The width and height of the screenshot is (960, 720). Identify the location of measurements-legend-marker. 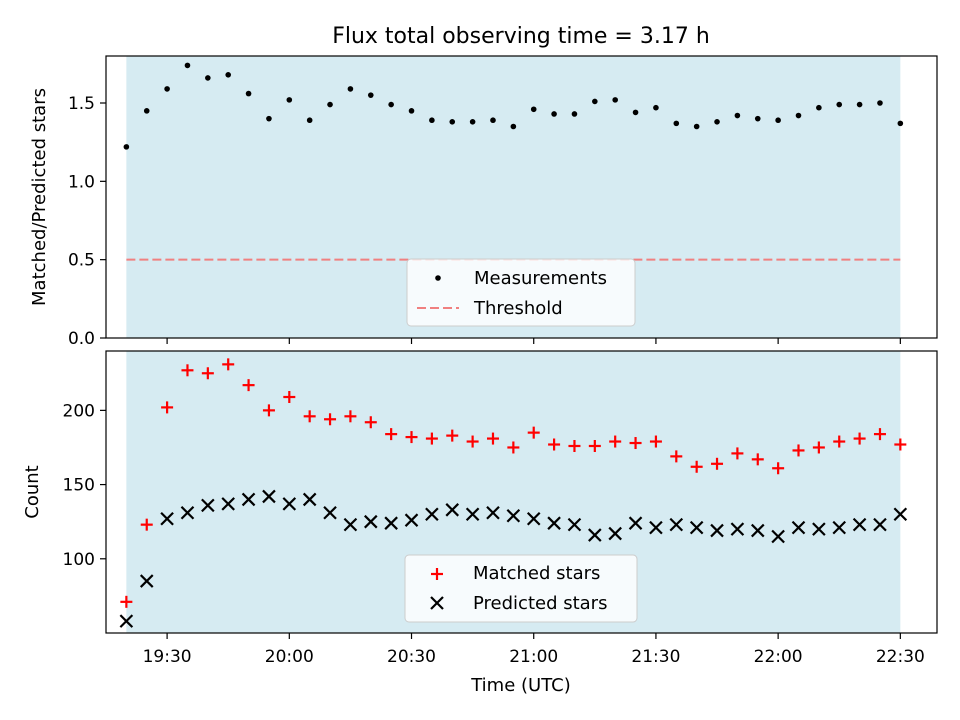
(438, 278).